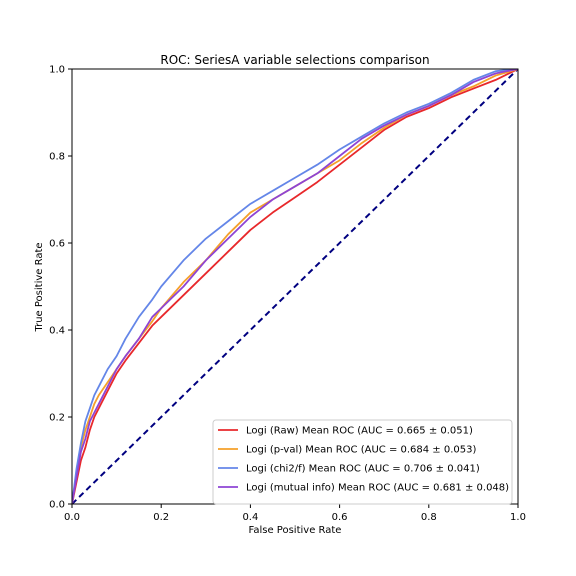  Describe the element at coordinates (161, 517) in the screenshot. I see `x-tick-label: 0.2` at that location.